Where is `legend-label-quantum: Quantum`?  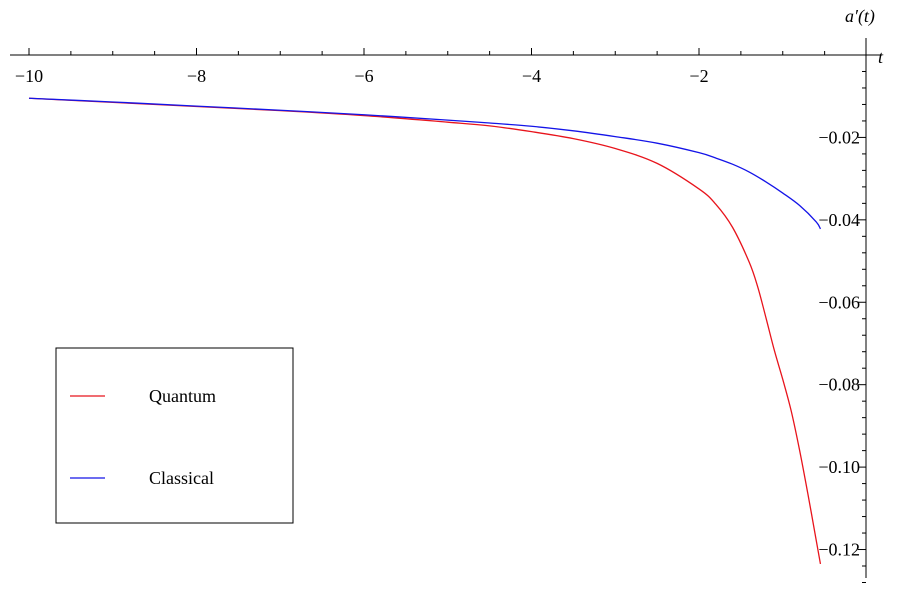 legend-label-quantum: Quantum is located at coordinates (182, 396).